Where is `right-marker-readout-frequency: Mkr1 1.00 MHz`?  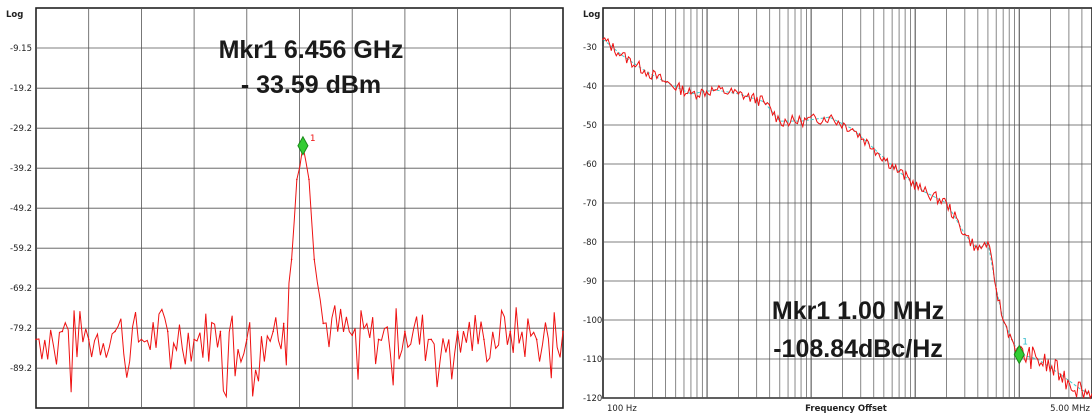
right-marker-readout-frequency: Mkr1 1.00 MHz is located at coordinates (858, 311).